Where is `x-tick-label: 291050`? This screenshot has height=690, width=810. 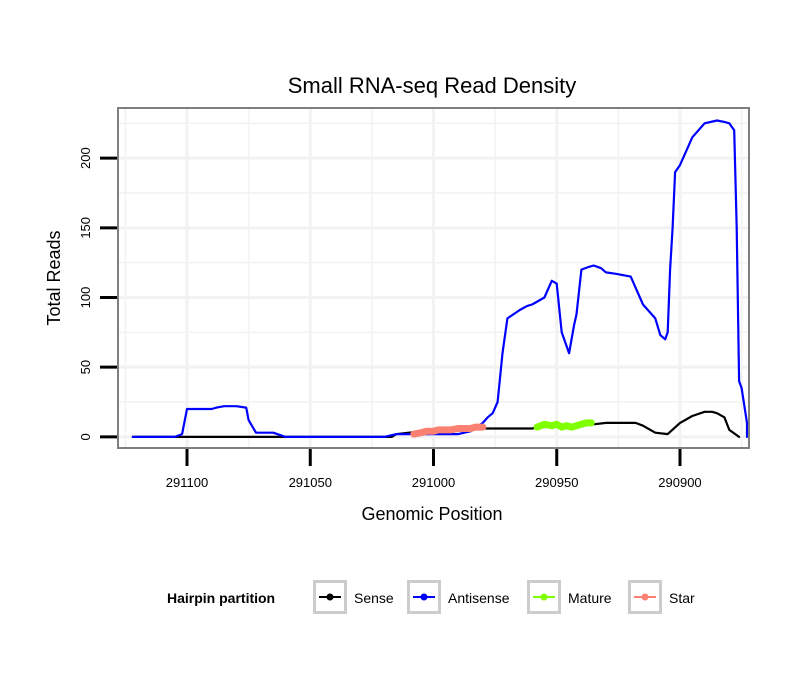
x-tick-label: 291050 is located at coordinates (310, 482).